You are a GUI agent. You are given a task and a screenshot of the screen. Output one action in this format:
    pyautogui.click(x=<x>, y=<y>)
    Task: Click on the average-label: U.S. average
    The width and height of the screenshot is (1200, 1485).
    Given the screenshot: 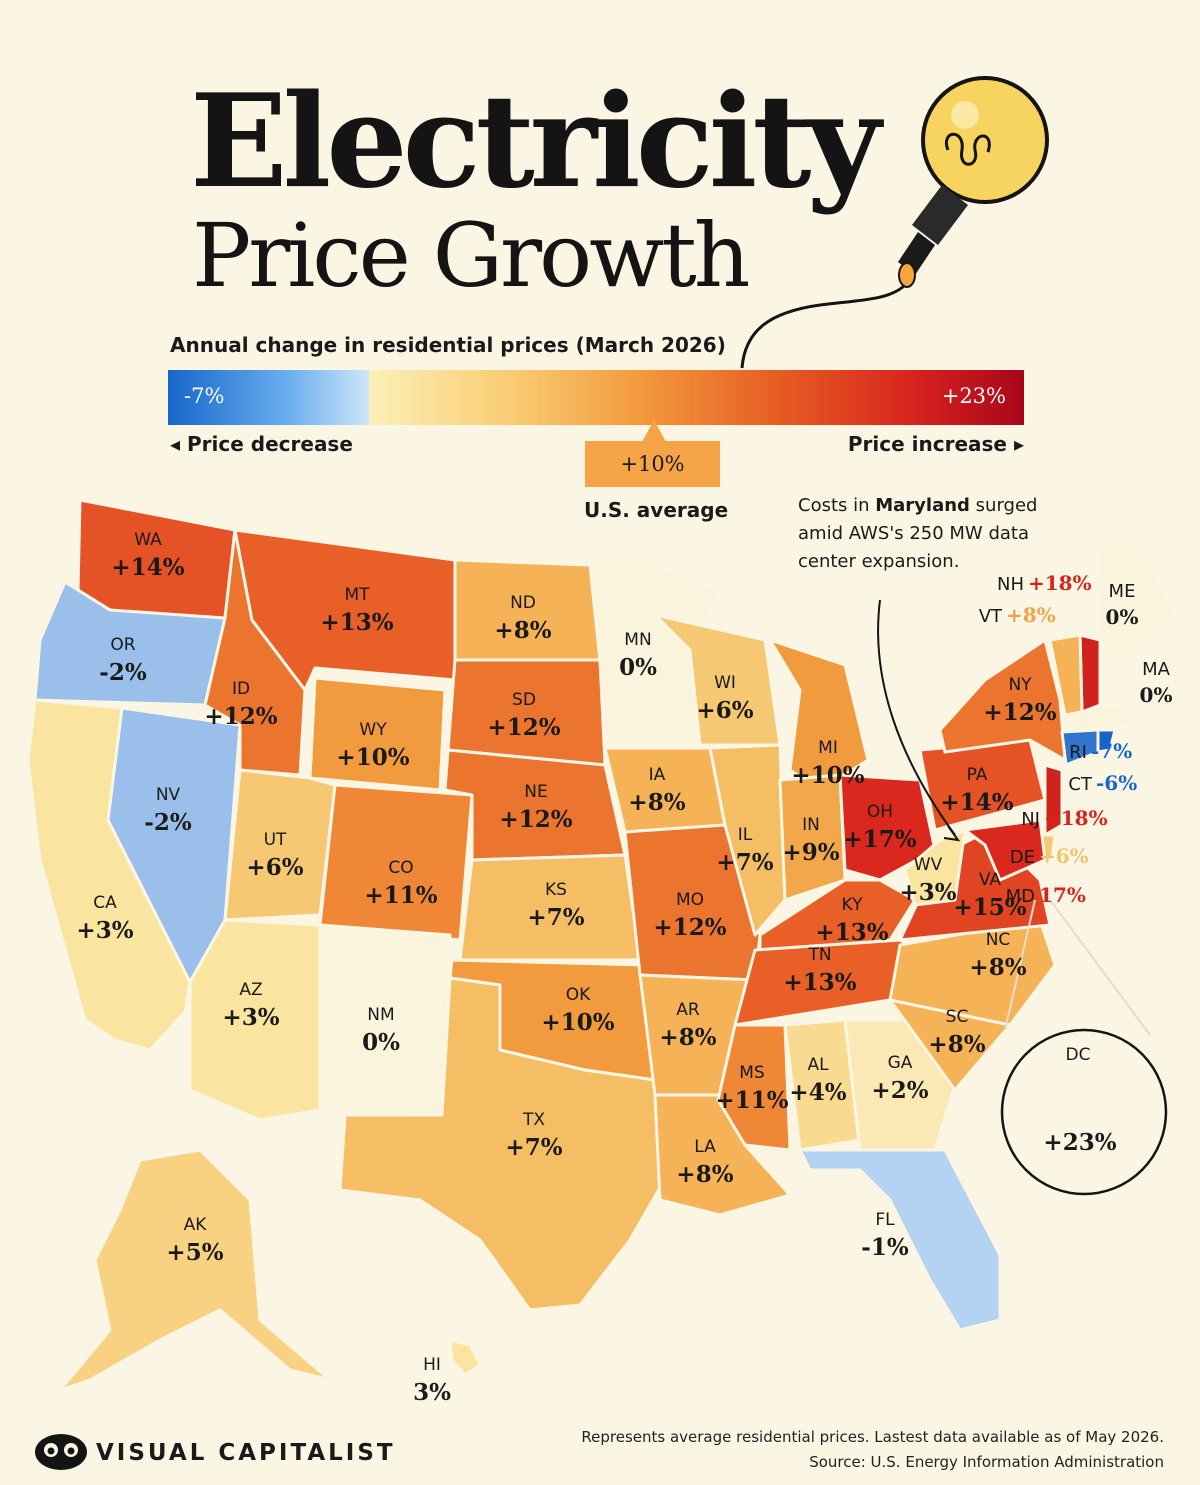 What is the action you would take?
    pyautogui.click(x=656, y=510)
    